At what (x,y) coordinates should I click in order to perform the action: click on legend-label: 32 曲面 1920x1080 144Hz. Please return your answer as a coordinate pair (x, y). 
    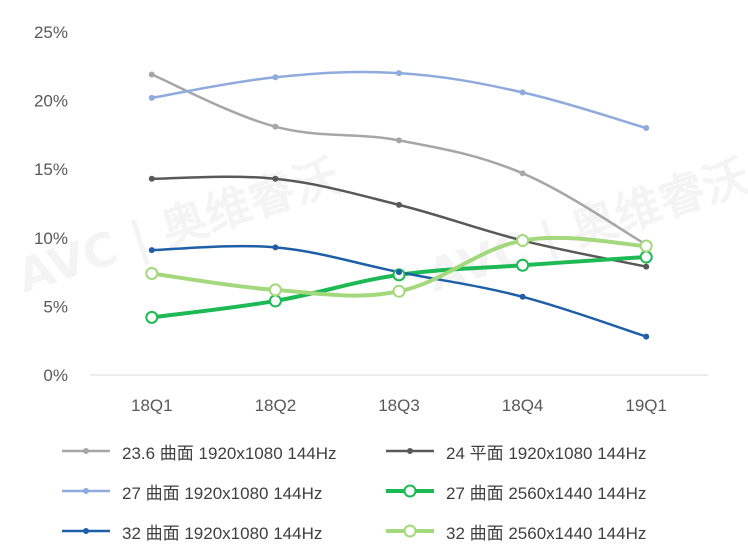
    Looking at the image, I should click on (222, 533).